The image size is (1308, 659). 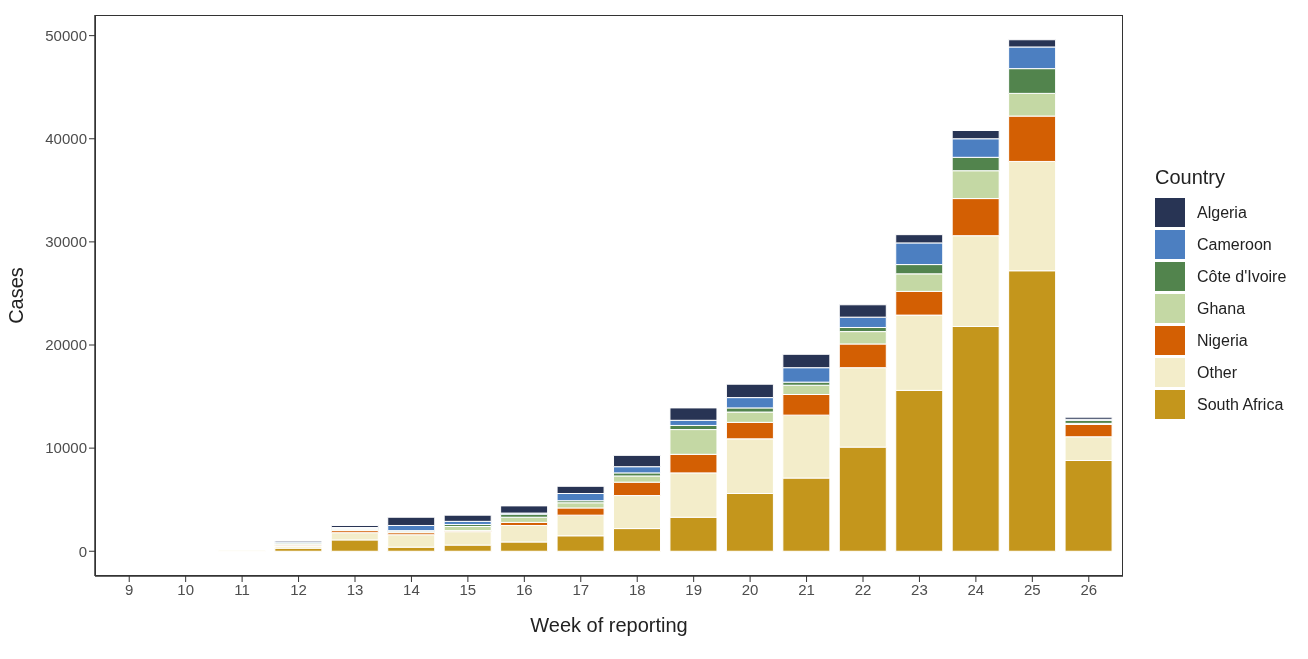 I want to click on x-tick-label: 17, so click(x=581, y=589).